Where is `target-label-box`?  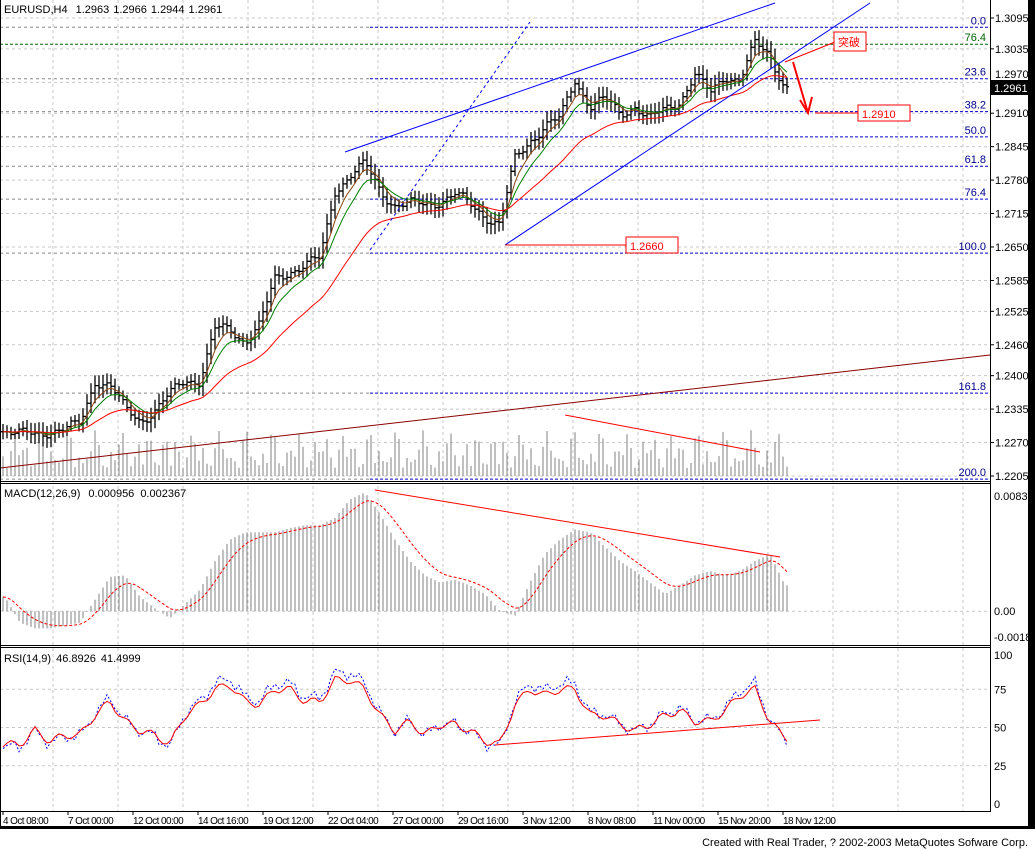
target-label-box is located at coordinates (884, 113).